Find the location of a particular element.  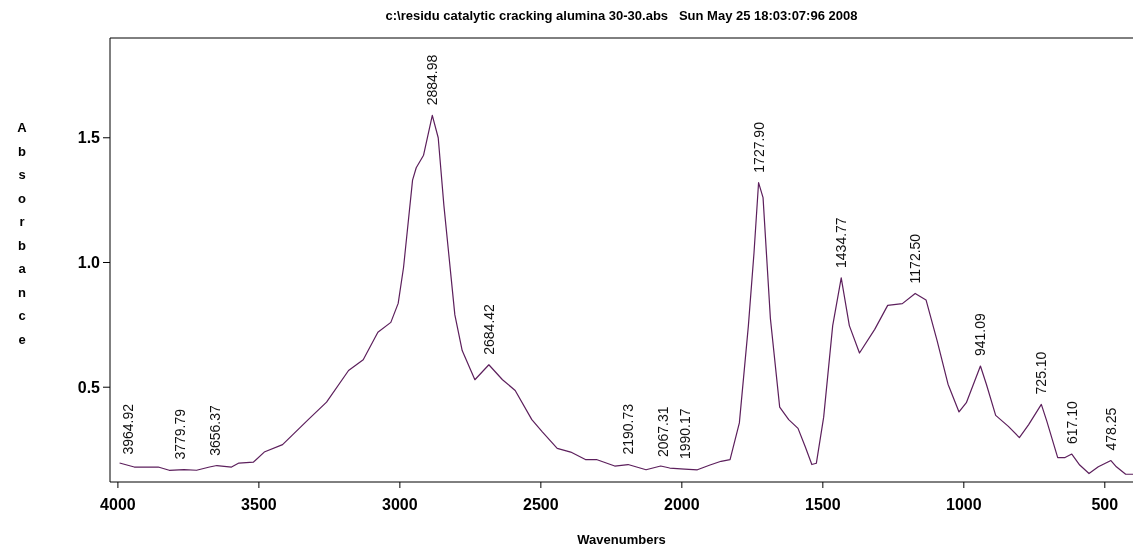

annotation: 941.09 is located at coordinates (980, 334).